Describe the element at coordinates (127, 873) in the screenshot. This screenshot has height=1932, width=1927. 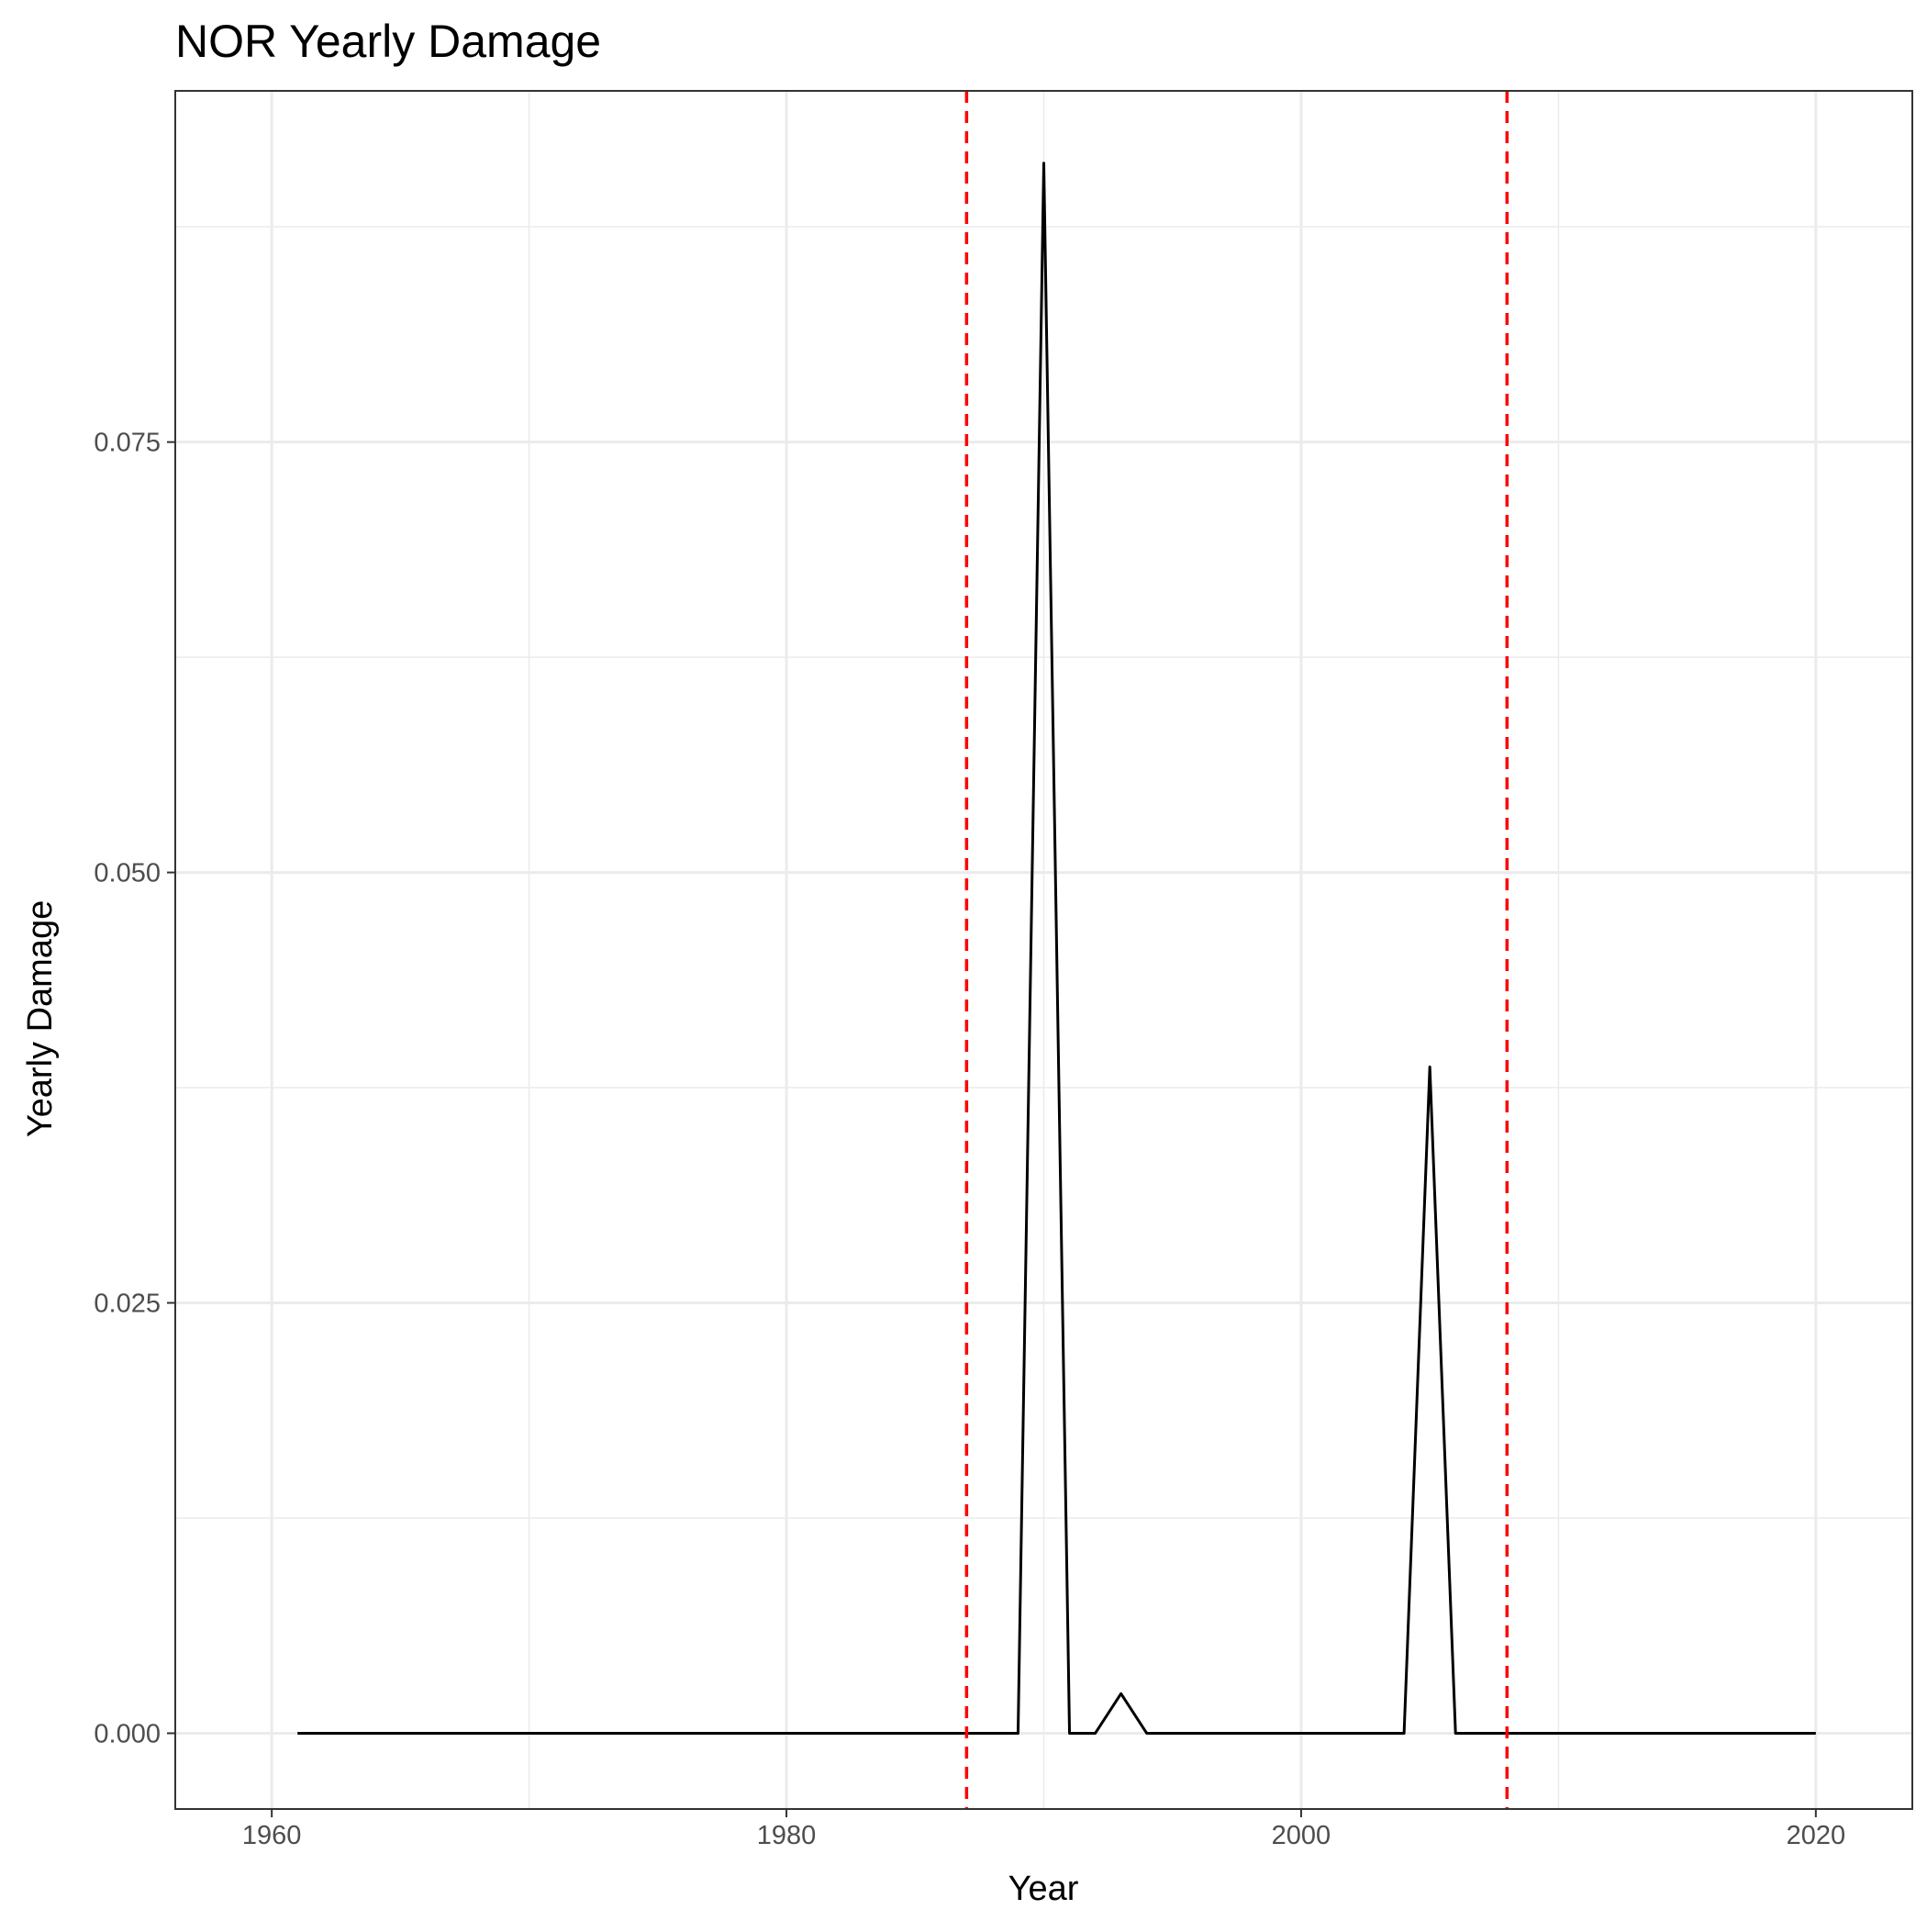
I see `y-tick-label: 0.050` at that location.